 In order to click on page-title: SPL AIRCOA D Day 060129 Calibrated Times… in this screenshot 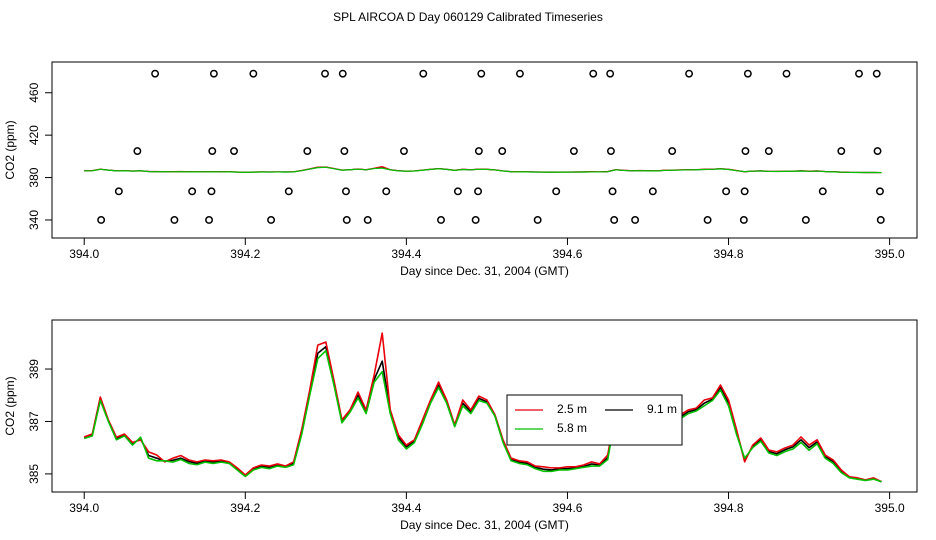, I will do `click(468, 17)`.